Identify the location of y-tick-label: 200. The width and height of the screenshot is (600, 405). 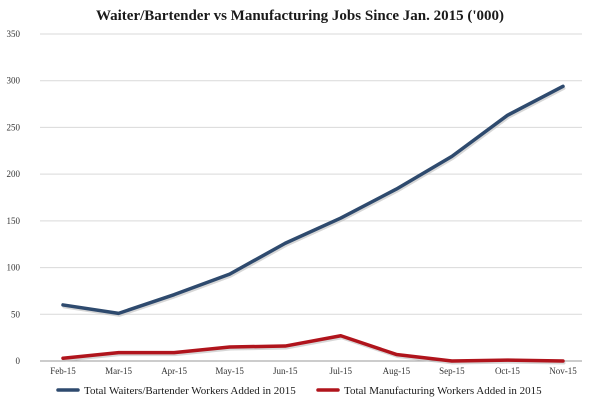
(14, 174).